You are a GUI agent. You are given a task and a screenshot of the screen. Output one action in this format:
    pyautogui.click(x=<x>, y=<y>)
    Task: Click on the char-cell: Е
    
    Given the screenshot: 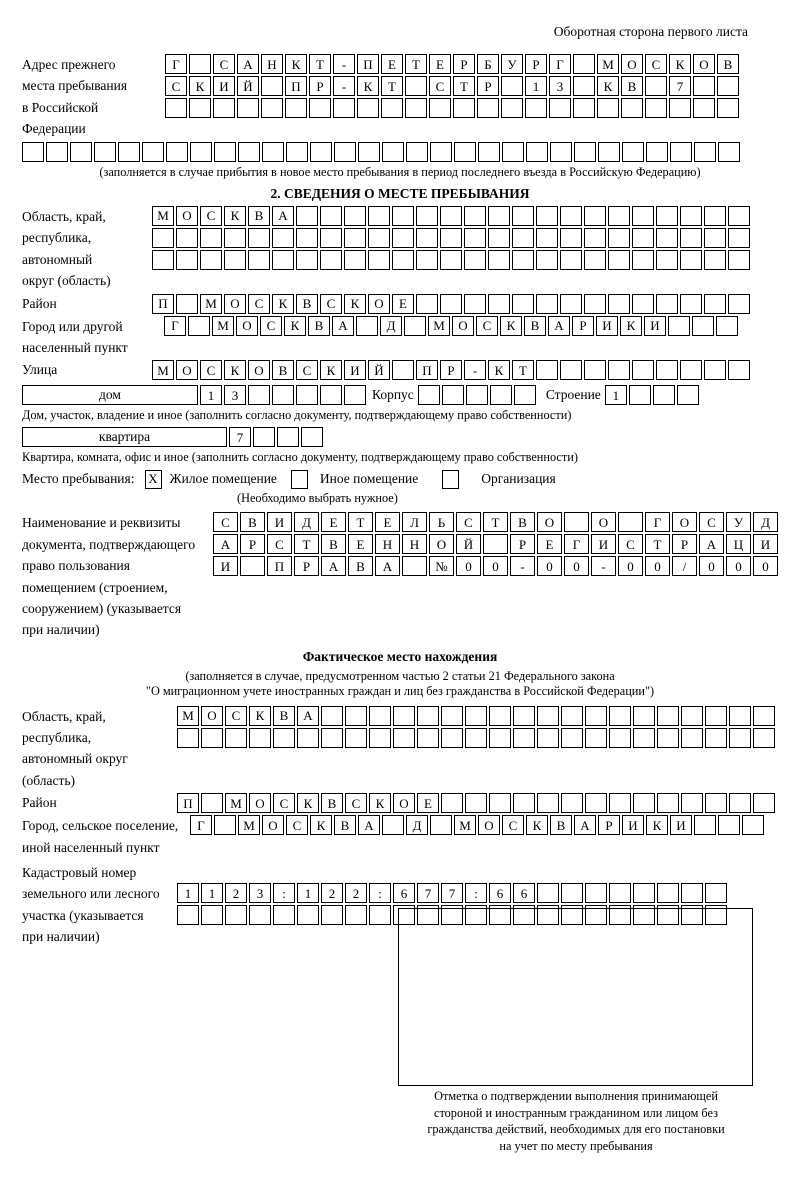 What is the action you would take?
    pyautogui.click(x=387, y=522)
    